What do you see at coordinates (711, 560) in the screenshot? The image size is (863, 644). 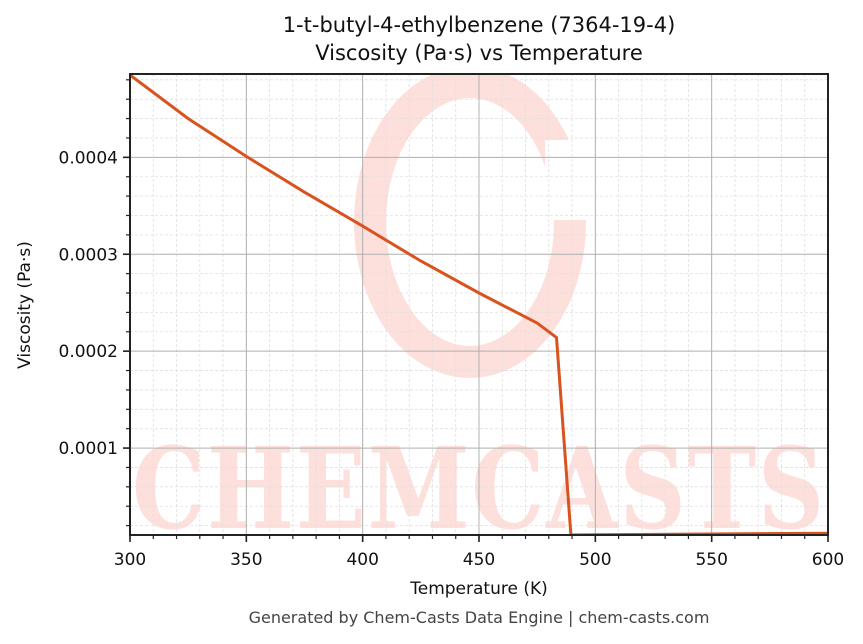 I see `x-tick-label: 550` at bounding box center [711, 560].